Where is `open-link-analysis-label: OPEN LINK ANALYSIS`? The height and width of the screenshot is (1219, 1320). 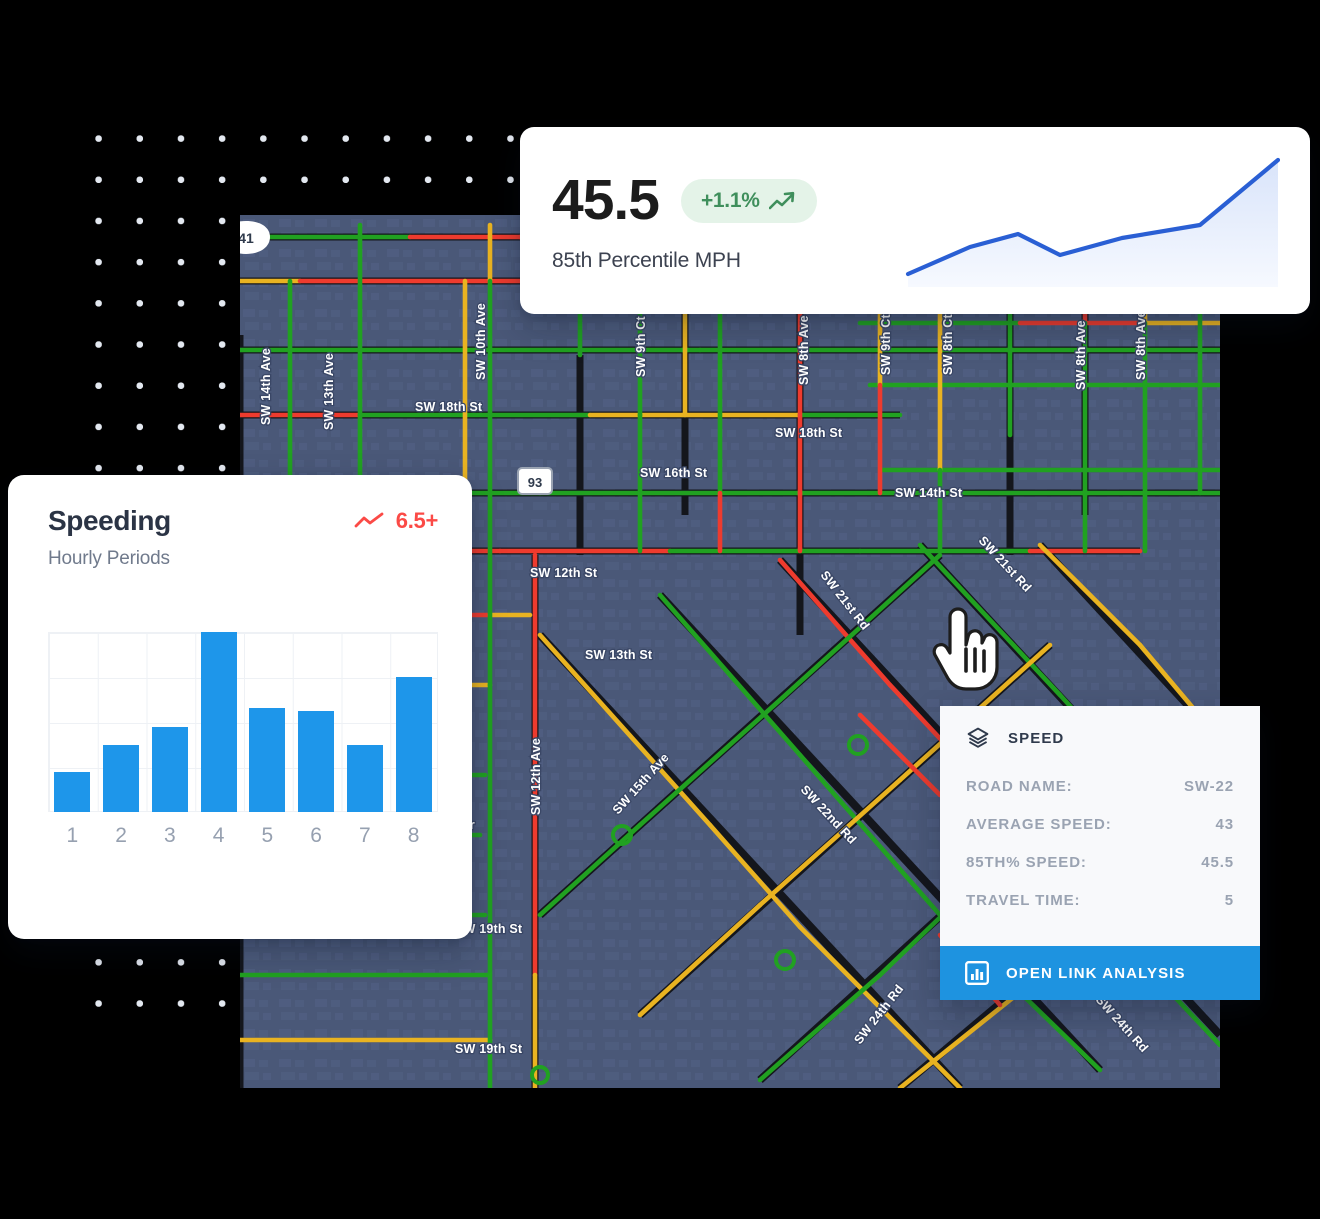
open-link-analysis-label: OPEN LINK ANALYSIS is located at coordinates (1096, 973).